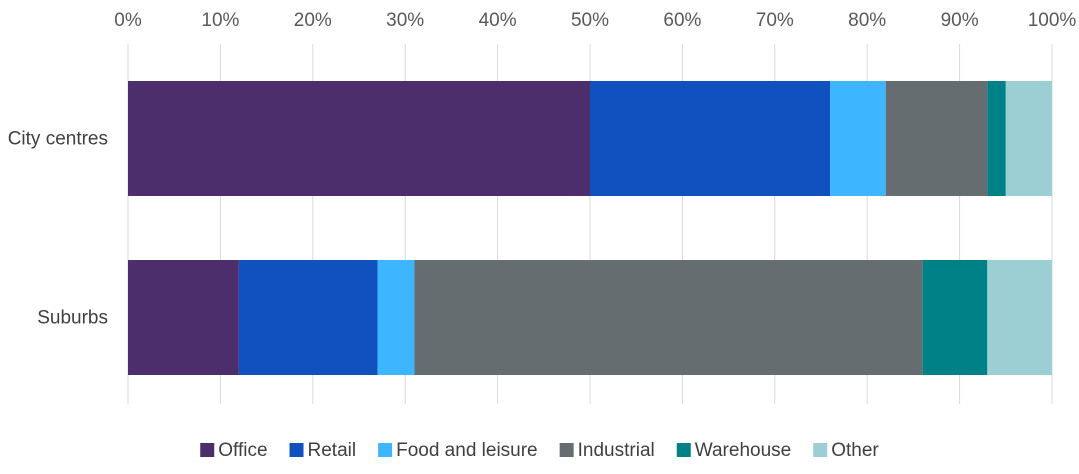 This screenshot has width=1079, height=474. What do you see at coordinates (682, 20) in the screenshot?
I see `x-tick-label: 60%` at bounding box center [682, 20].